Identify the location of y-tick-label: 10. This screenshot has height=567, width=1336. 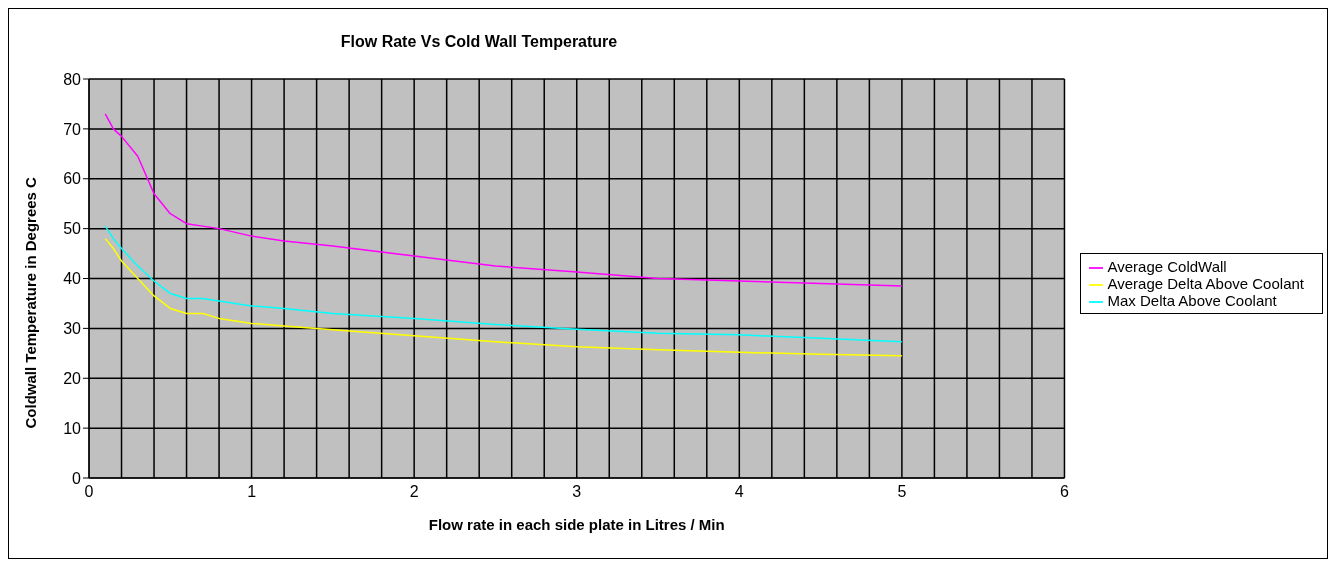
(72, 428).